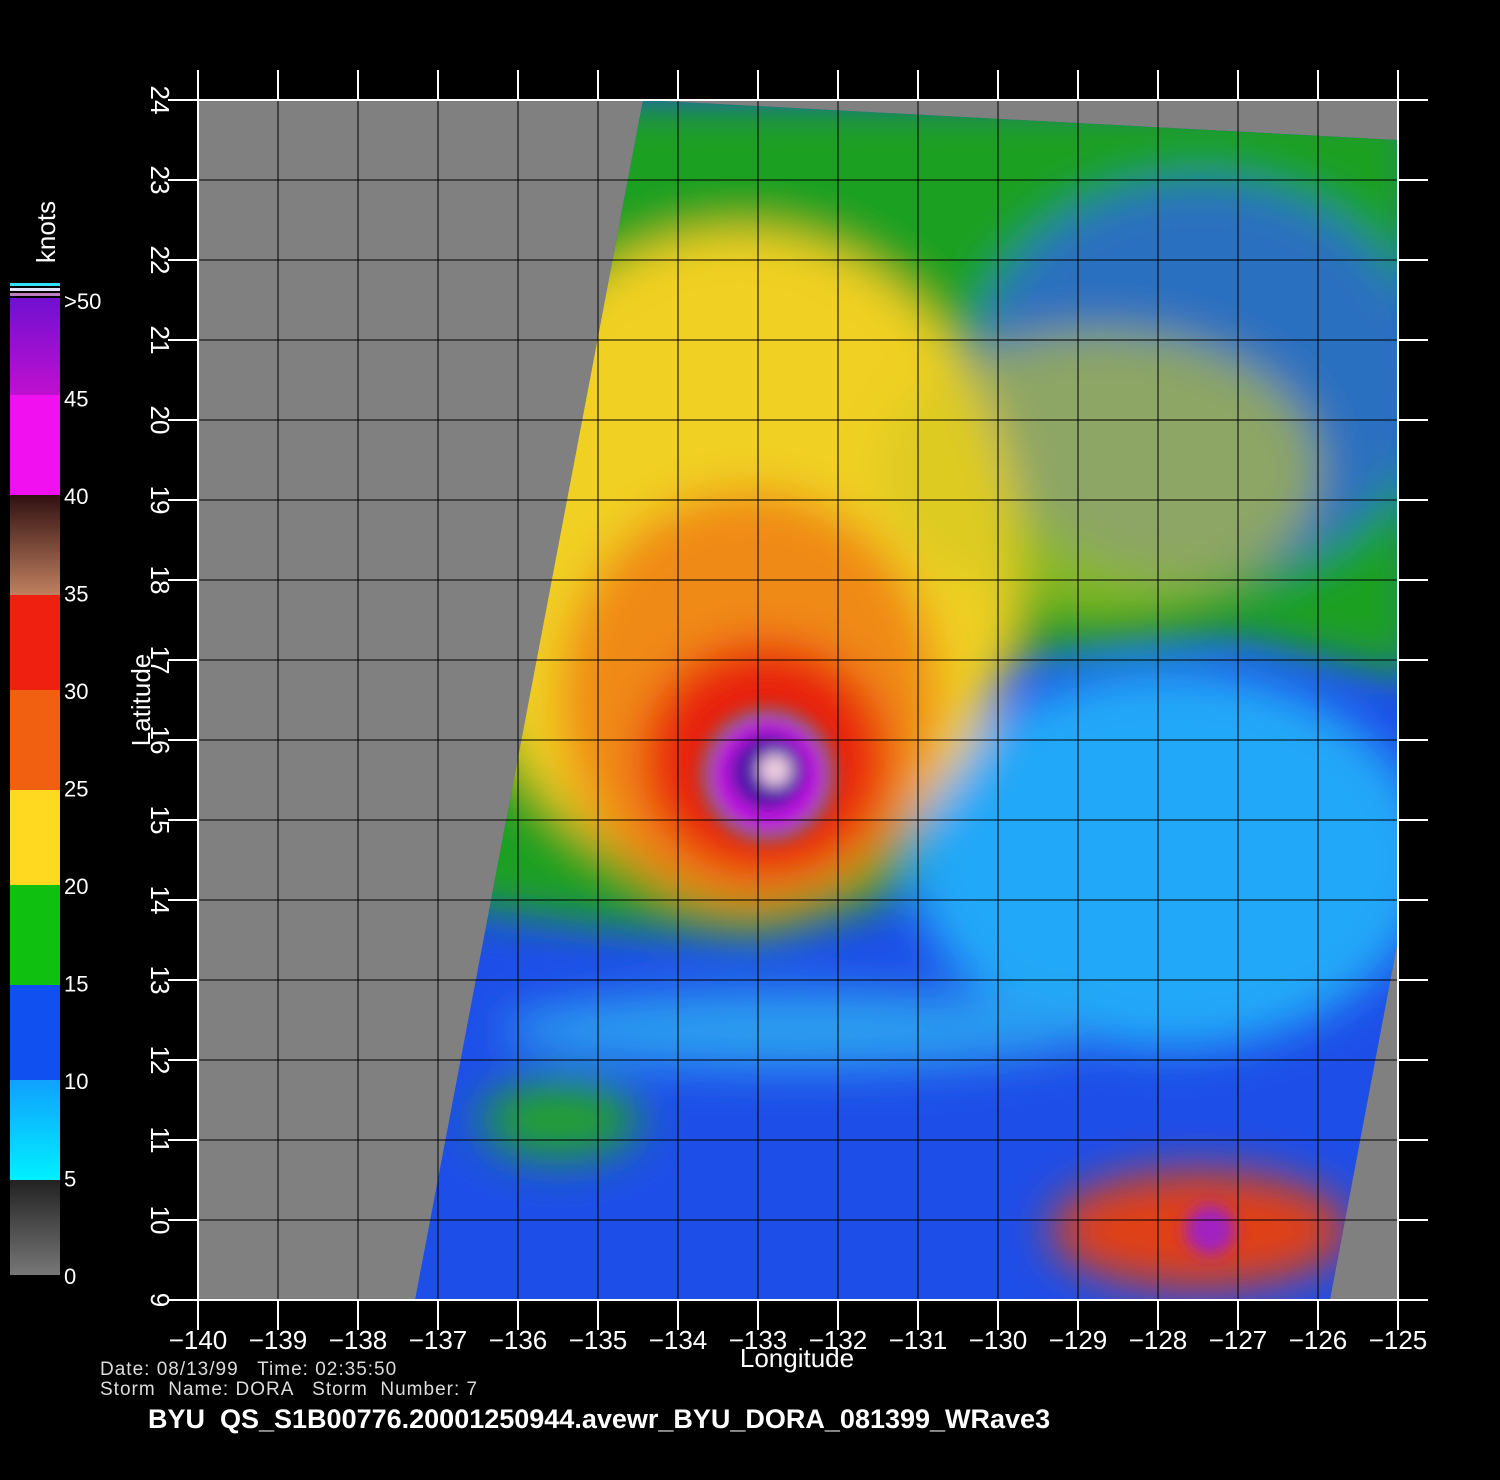 The width and height of the screenshot is (1500, 1480). Describe the element at coordinates (76, 983) in the screenshot. I see `colorbar-label: 15` at that location.